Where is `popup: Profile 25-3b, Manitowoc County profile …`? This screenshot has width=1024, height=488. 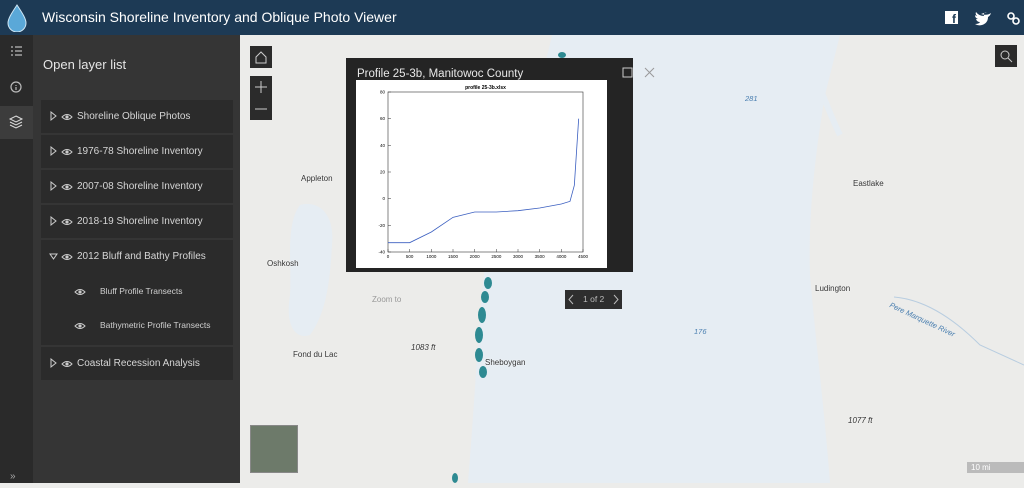
popup: Profile 25-3b, Manitowoc County profile … is located at coordinates (489, 165).